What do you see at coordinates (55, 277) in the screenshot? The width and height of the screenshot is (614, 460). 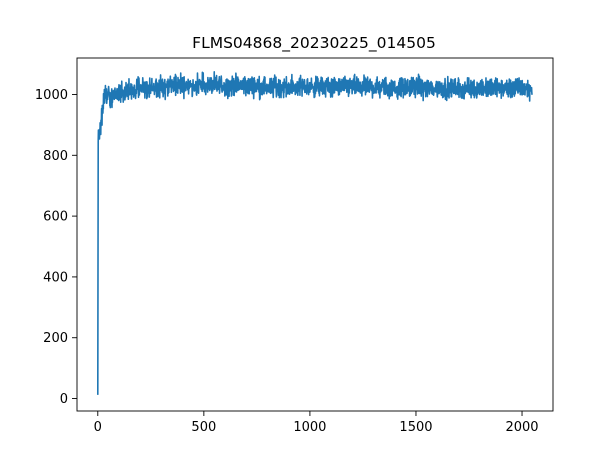 I see `y-tick-label: 400` at bounding box center [55, 277].